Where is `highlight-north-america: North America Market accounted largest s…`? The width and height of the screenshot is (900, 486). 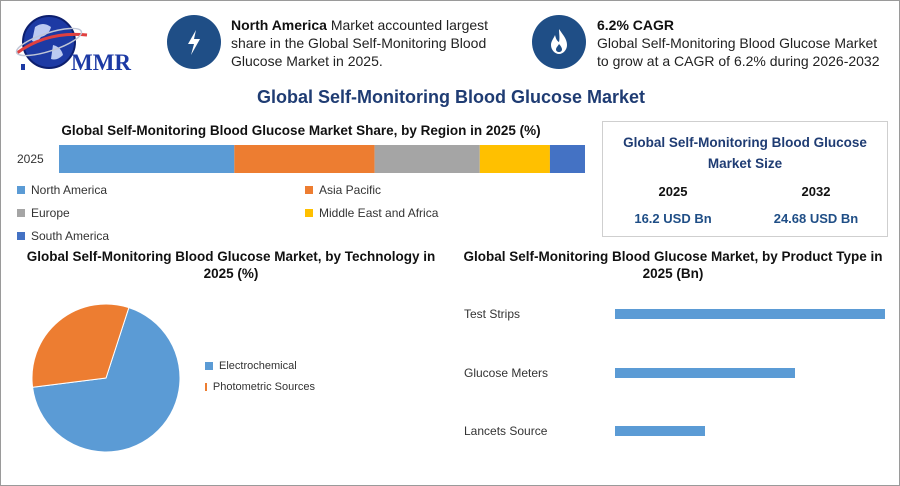 highlight-north-america: North America Market accounted largest s… is located at coordinates (368, 43).